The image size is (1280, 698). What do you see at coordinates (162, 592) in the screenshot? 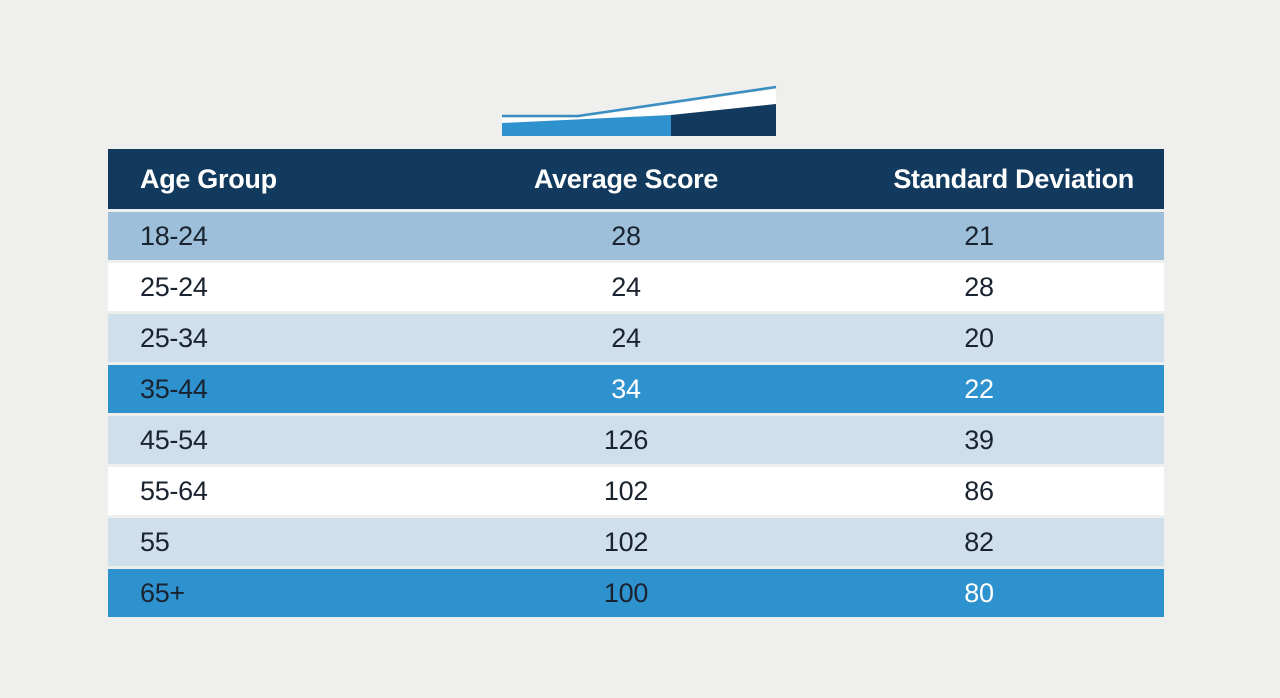
I see `age-group-cell: 65+` at bounding box center [162, 592].